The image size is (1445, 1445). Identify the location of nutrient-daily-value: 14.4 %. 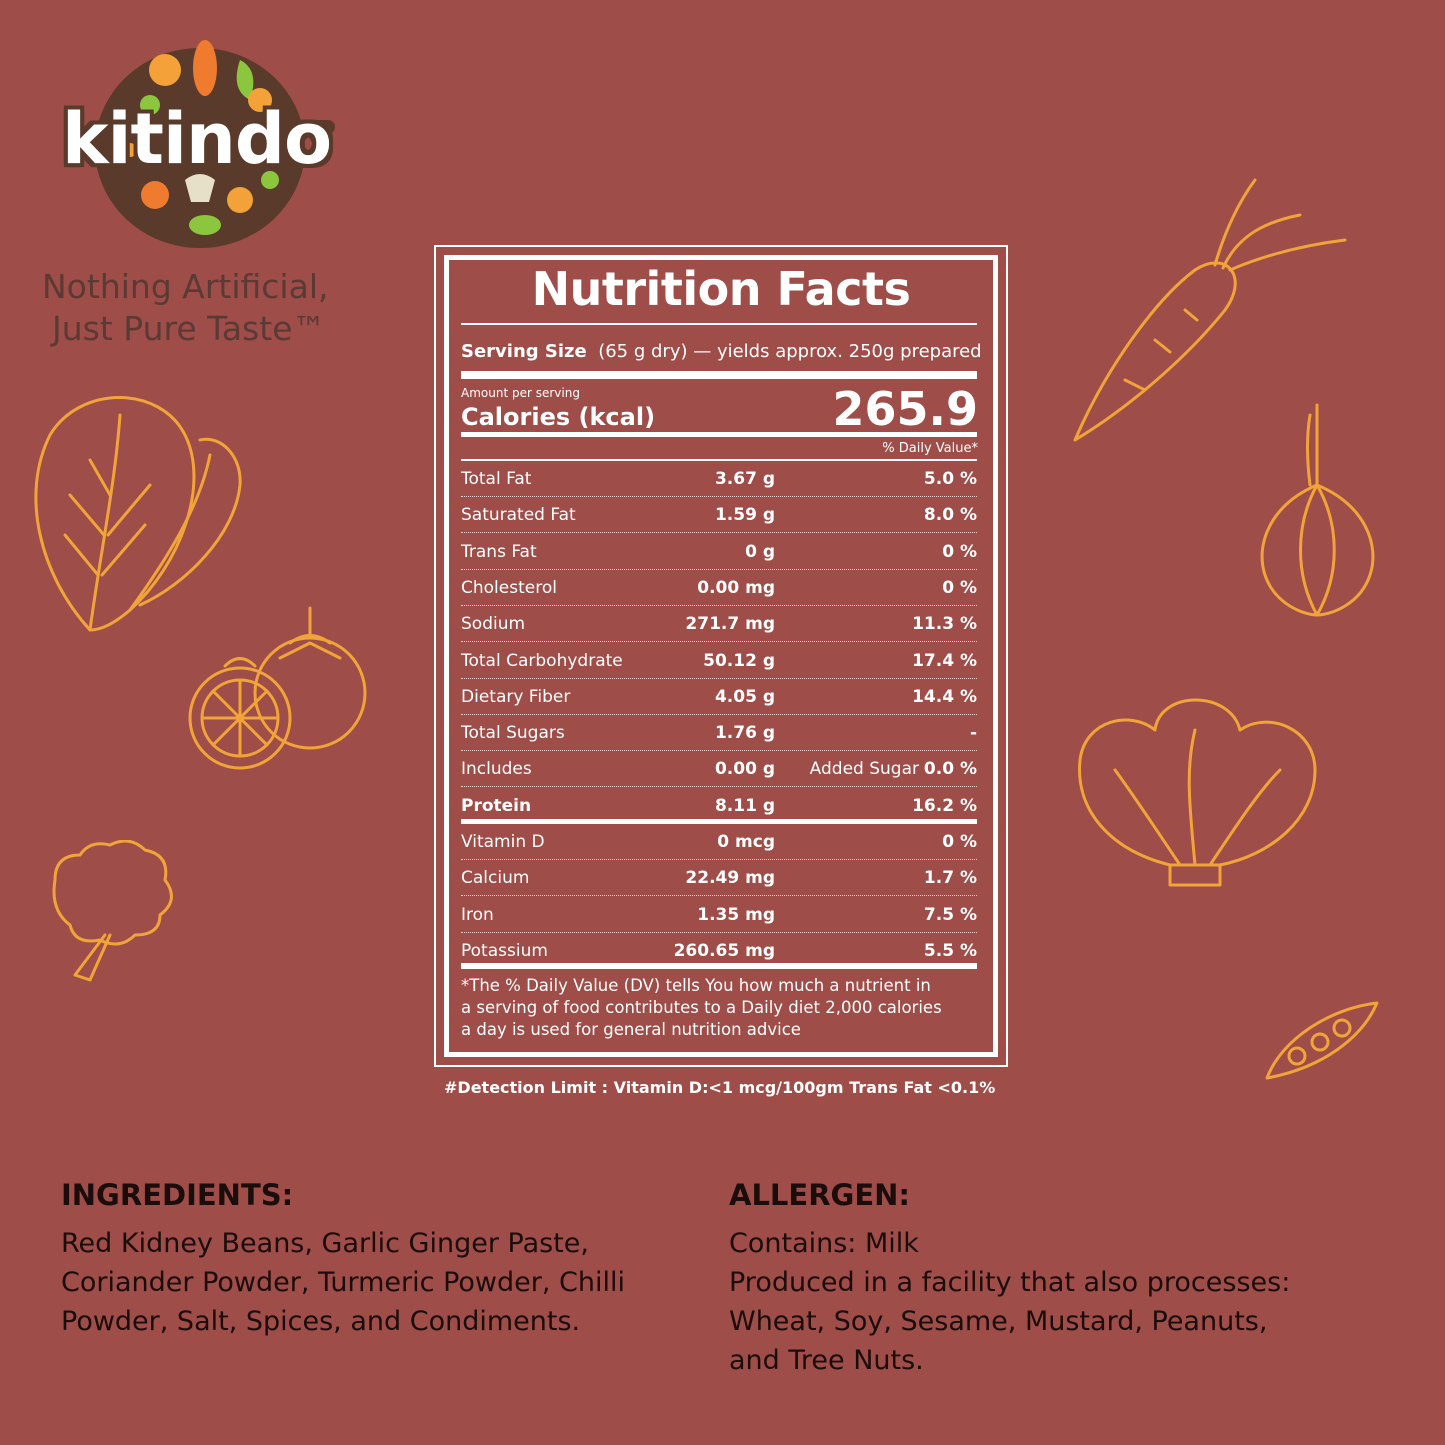
(944, 696).